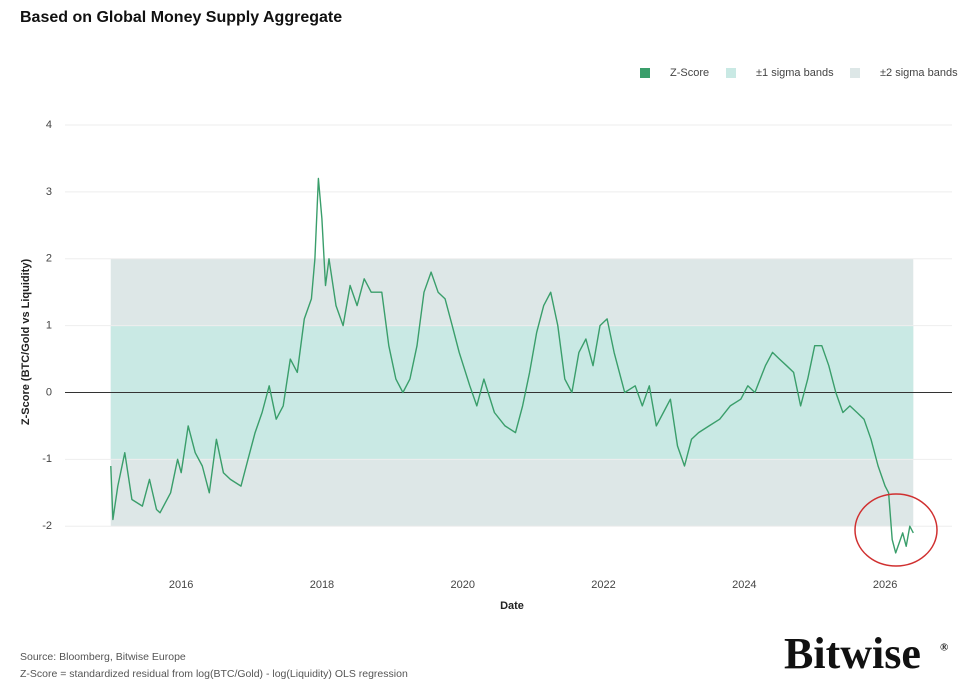 Image resolution: width=966 pixels, height=679 pixels. I want to click on y-axis-title: Z-Score (BTC/Gold vs Liquidity), so click(26, 342).